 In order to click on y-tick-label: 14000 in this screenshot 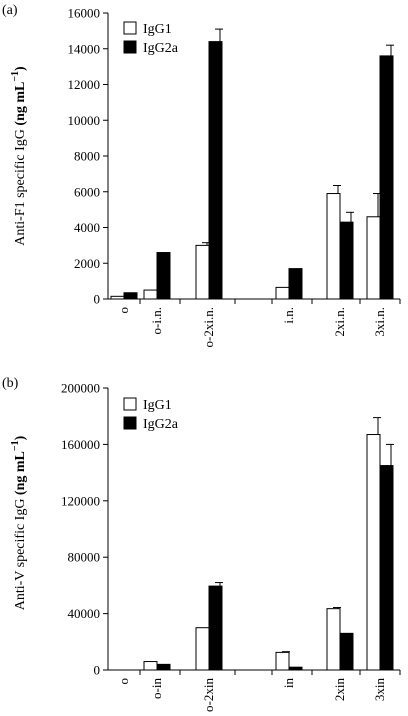, I will do `click(84, 48)`.